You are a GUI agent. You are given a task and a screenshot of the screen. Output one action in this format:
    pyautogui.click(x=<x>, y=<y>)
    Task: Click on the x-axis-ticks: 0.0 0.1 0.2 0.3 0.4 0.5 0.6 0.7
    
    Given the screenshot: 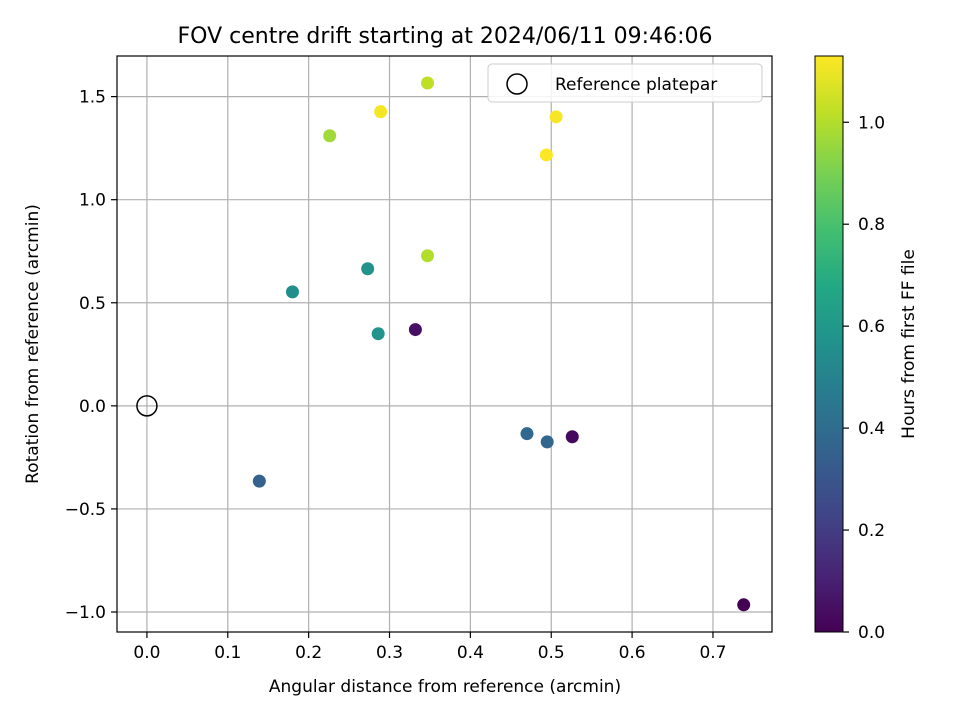 What is the action you would take?
    pyautogui.click(x=429, y=647)
    